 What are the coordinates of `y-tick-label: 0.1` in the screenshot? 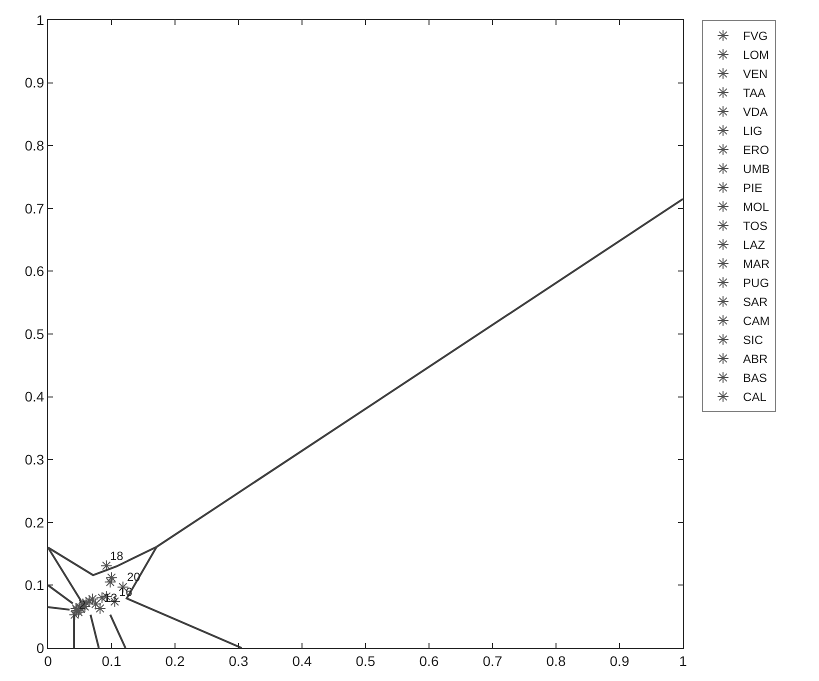 It's located at (34, 585).